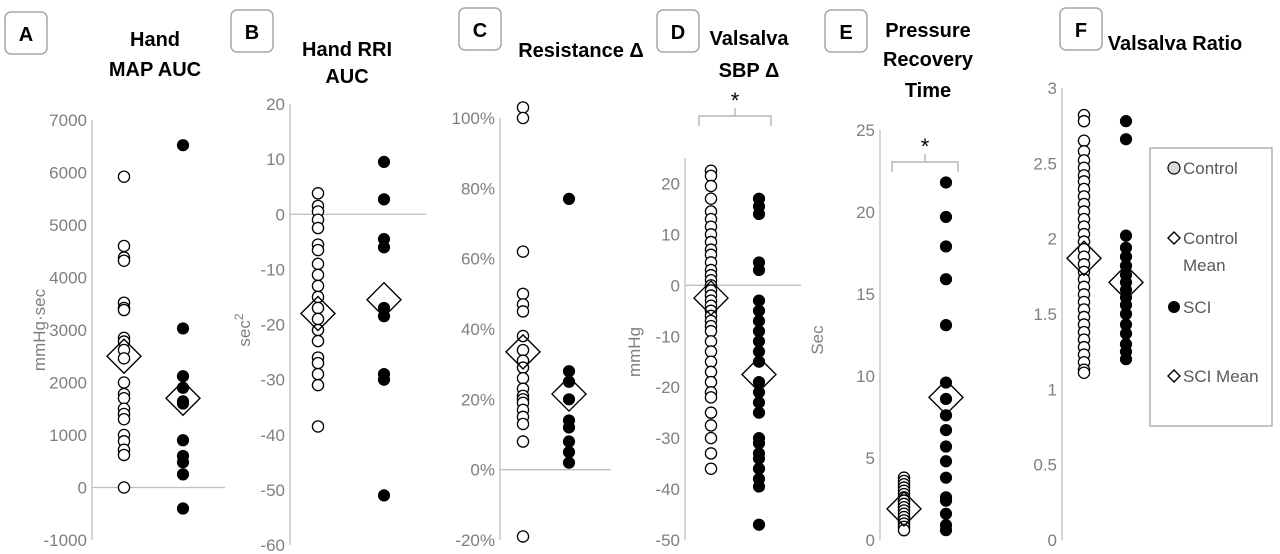  What do you see at coordinates (1052, 239) in the screenshot?
I see `y-tick-label: 2` at bounding box center [1052, 239].